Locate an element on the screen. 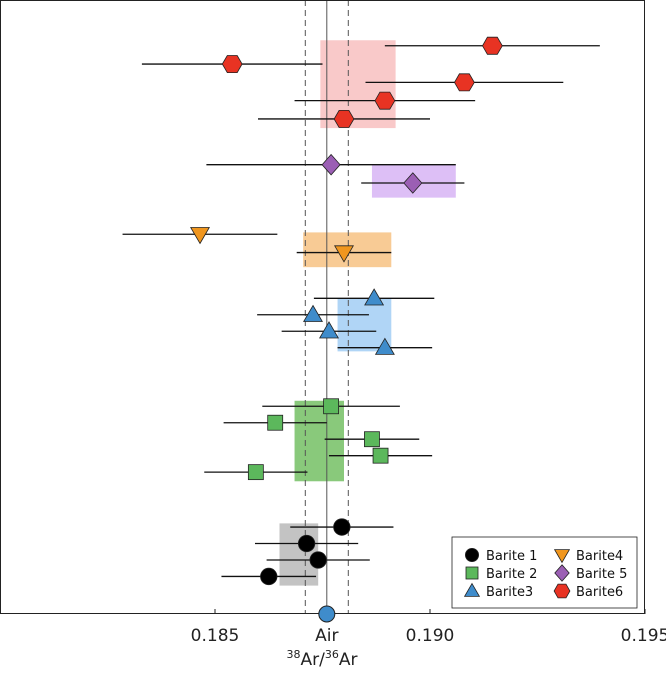 The image size is (666, 674). legend-marker-barite5 is located at coordinates (562, 573).